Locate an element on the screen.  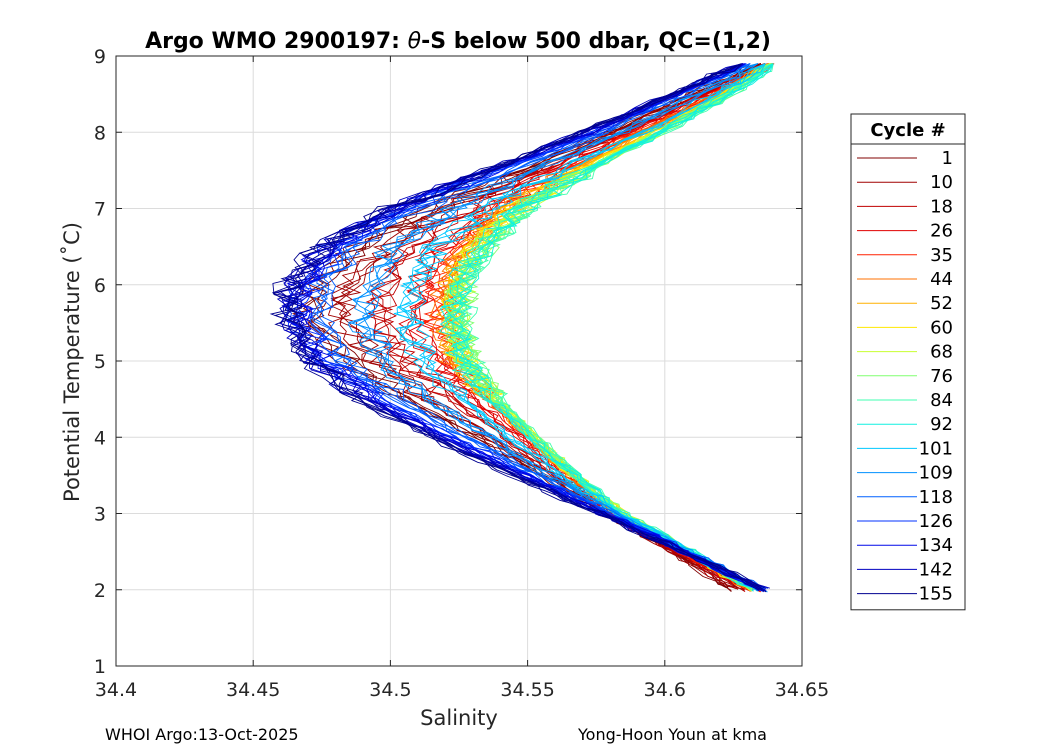
x-tick-label: 34.65 is located at coordinates (802, 690).